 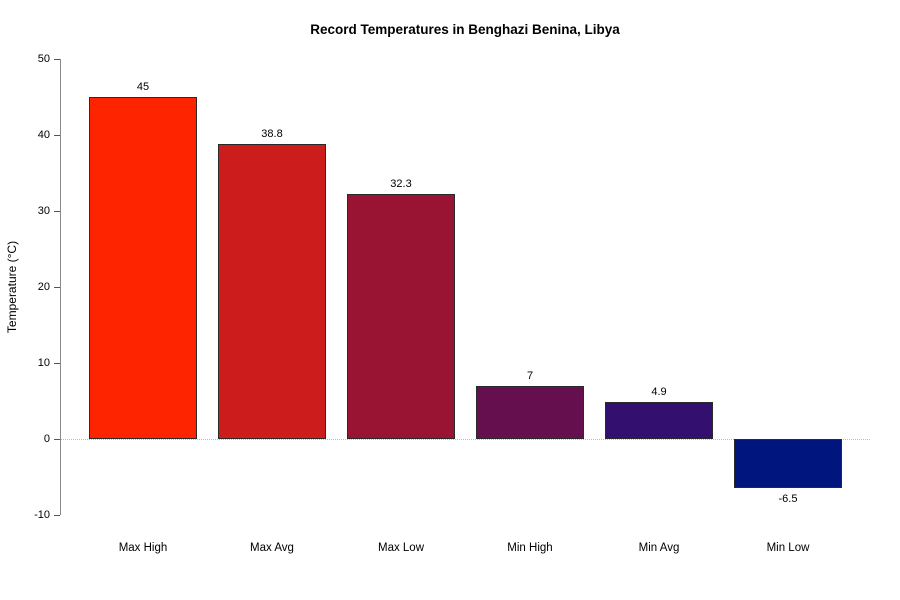 What do you see at coordinates (401, 316) in the screenshot?
I see `bar-max-low` at bounding box center [401, 316].